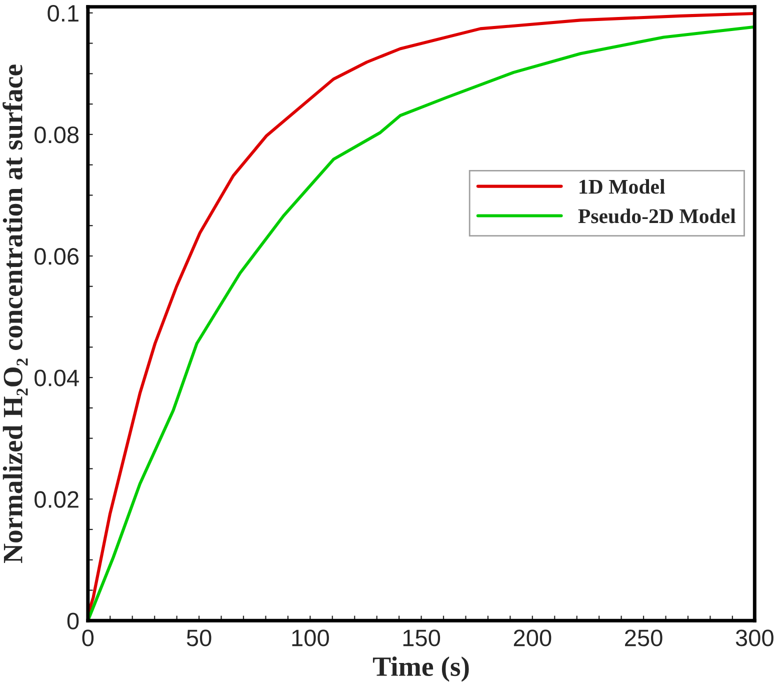 The height and width of the screenshot is (682, 778). I want to click on y-tick-label: 0.08, so click(56, 135).